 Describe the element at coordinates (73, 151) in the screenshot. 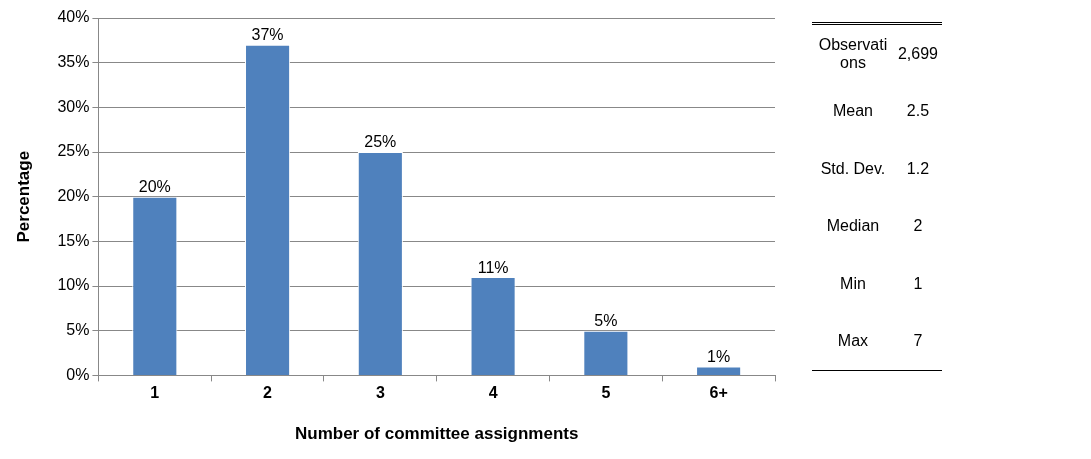

I see `y-tick-label: 25%` at that location.